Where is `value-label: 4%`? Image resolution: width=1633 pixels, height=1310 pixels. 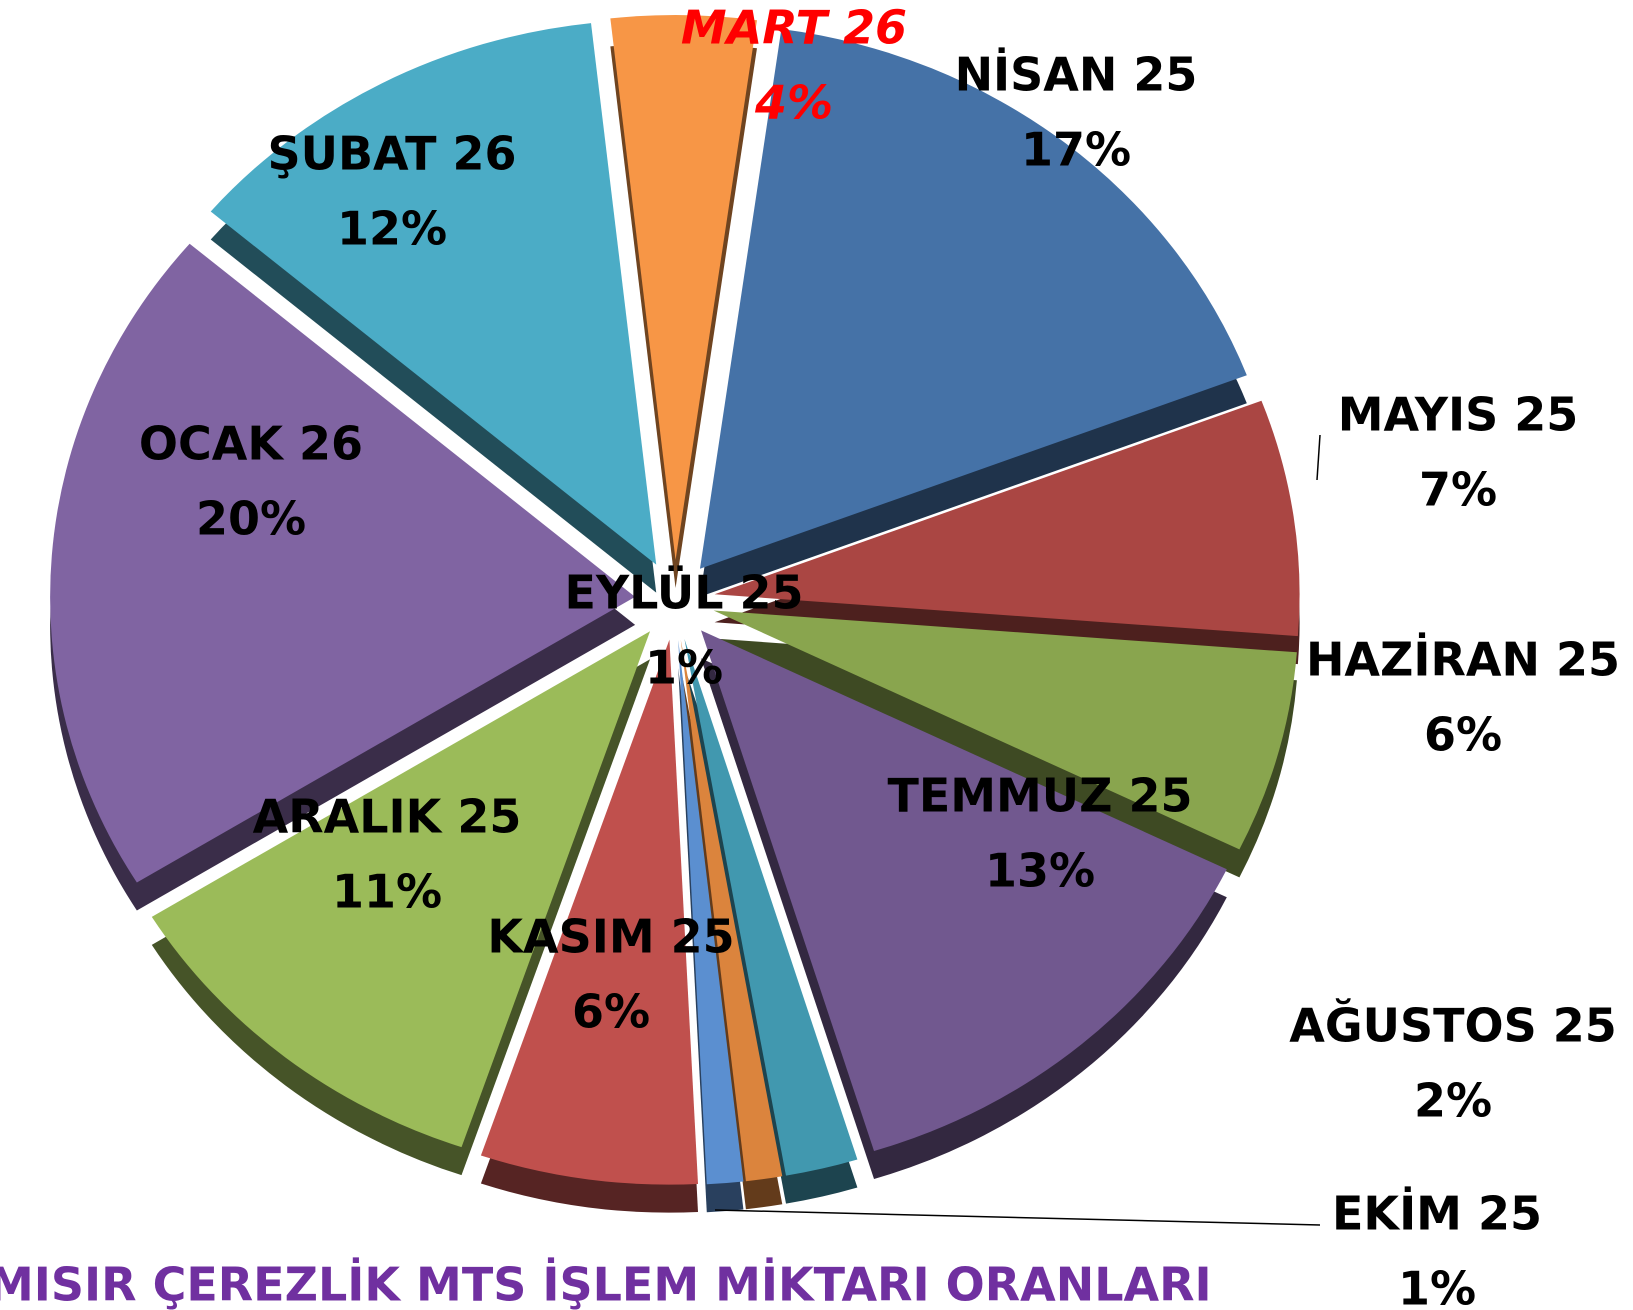
value-label: 4% is located at coordinates (793, 103).